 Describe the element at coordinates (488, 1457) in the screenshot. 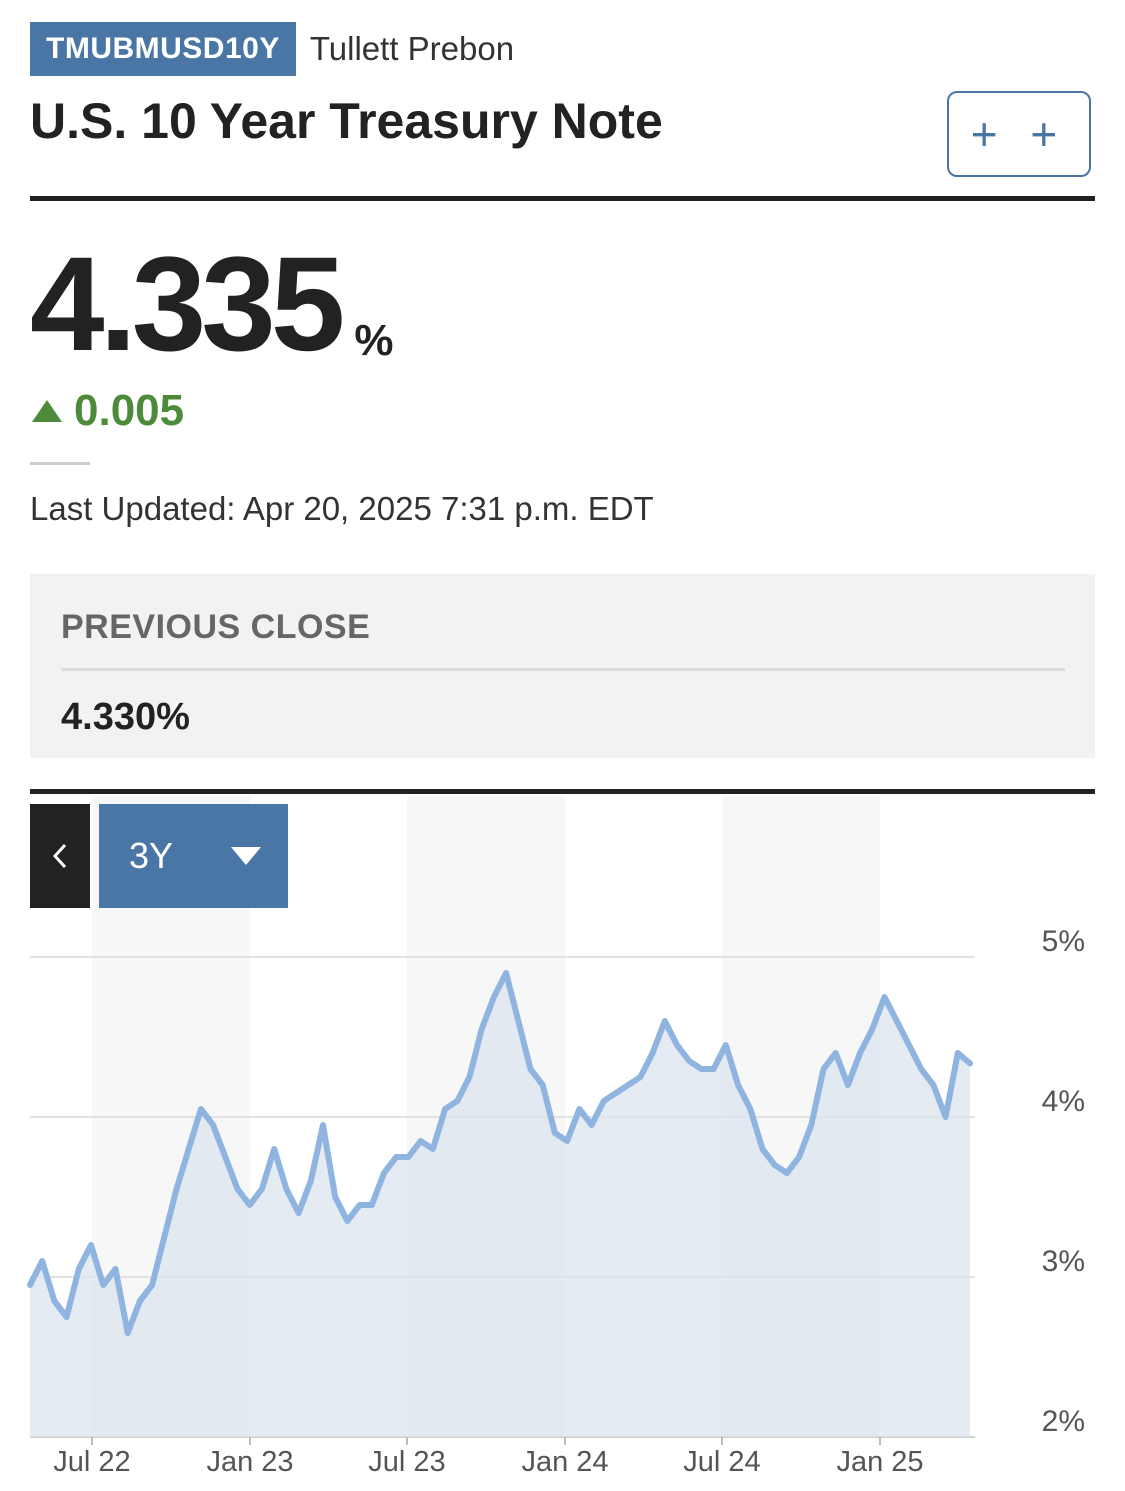

I see `x-axis-labels: Jul 22 Jan 23 Jul 23 Jan 24 Jul 24 Jan 25` at that location.